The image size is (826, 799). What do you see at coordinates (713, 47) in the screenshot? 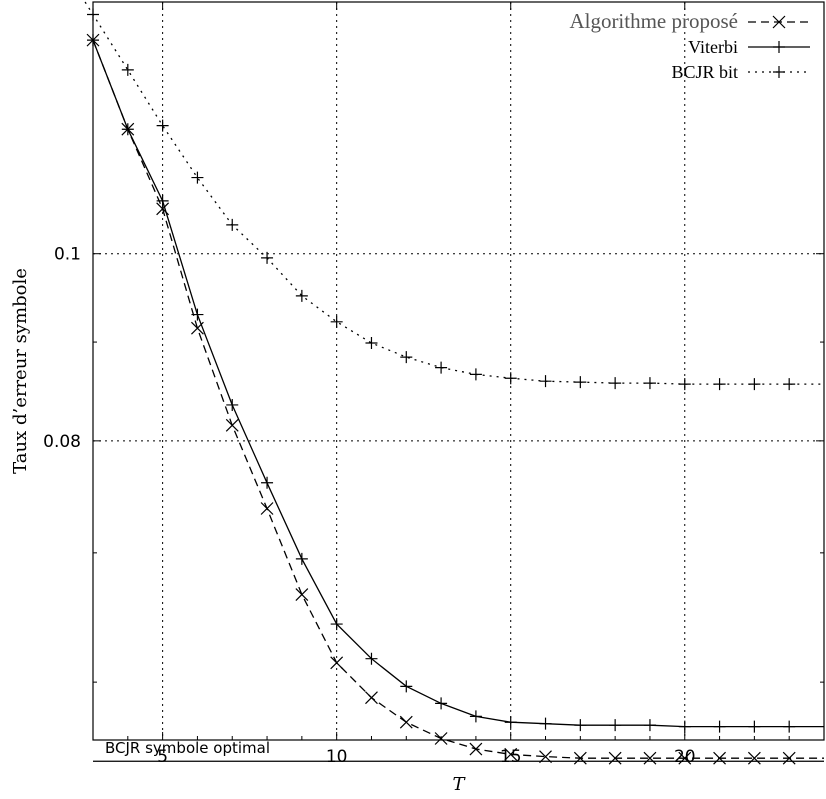
I see `legend-label-viterbi: Viterbi` at bounding box center [713, 47].